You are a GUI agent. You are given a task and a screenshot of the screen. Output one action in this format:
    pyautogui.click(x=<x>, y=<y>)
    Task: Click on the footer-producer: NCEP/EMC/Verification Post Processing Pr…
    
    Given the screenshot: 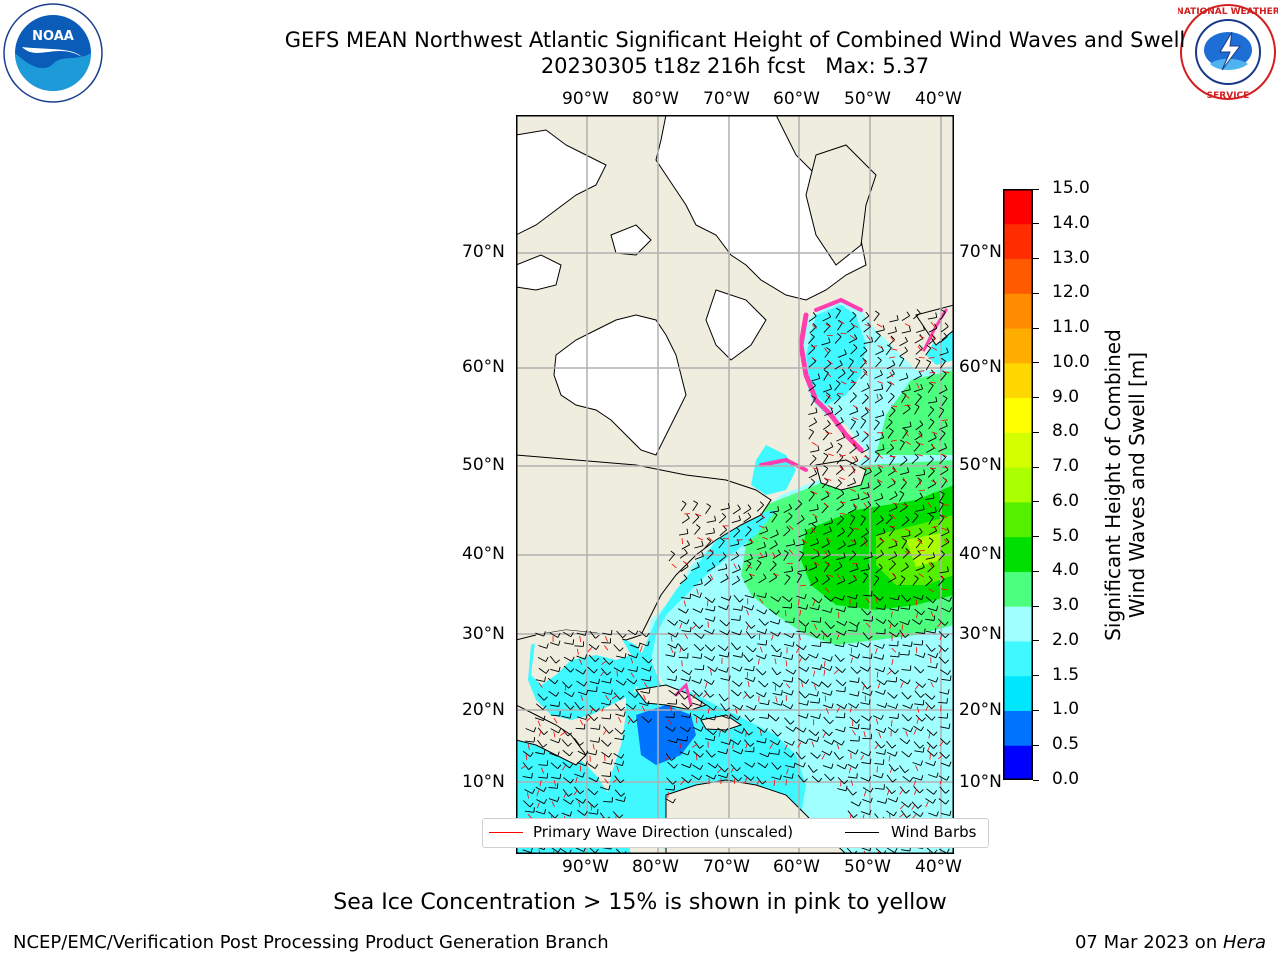 What is the action you would take?
    pyautogui.click(x=311, y=942)
    